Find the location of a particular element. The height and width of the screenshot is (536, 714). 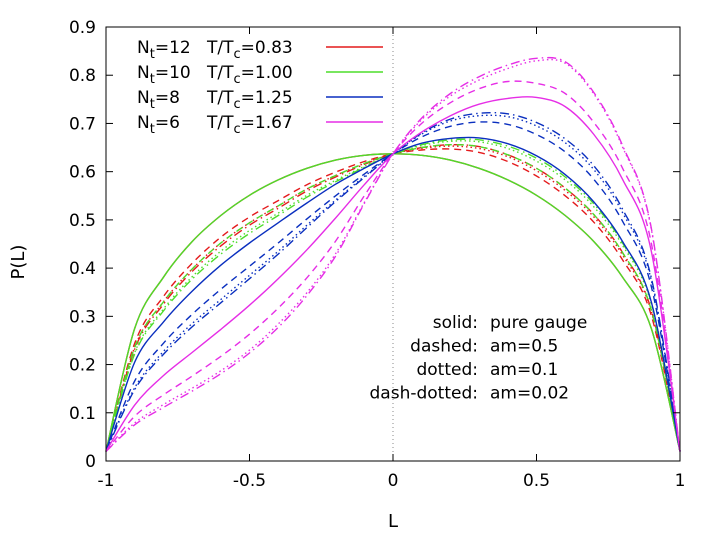

legend-nt-label: Nt=8 is located at coordinates (158, 100).